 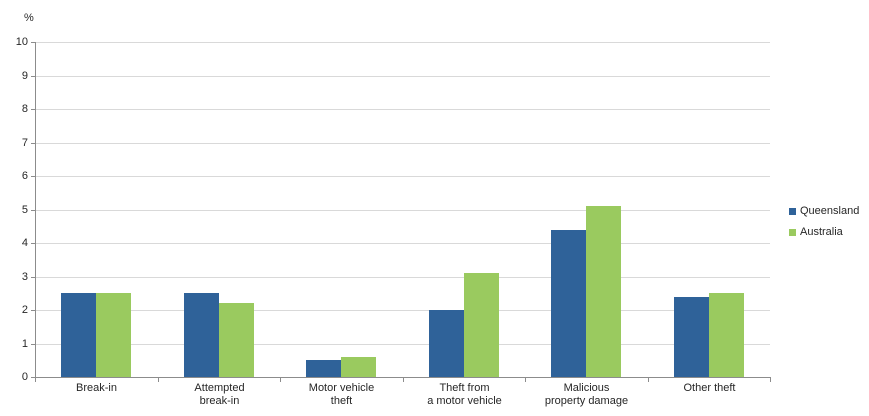 What do you see at coordinates (24, 344) in the screenshot?
I see `y-axis-tick-label: 1` at bounding box center [24, 344].